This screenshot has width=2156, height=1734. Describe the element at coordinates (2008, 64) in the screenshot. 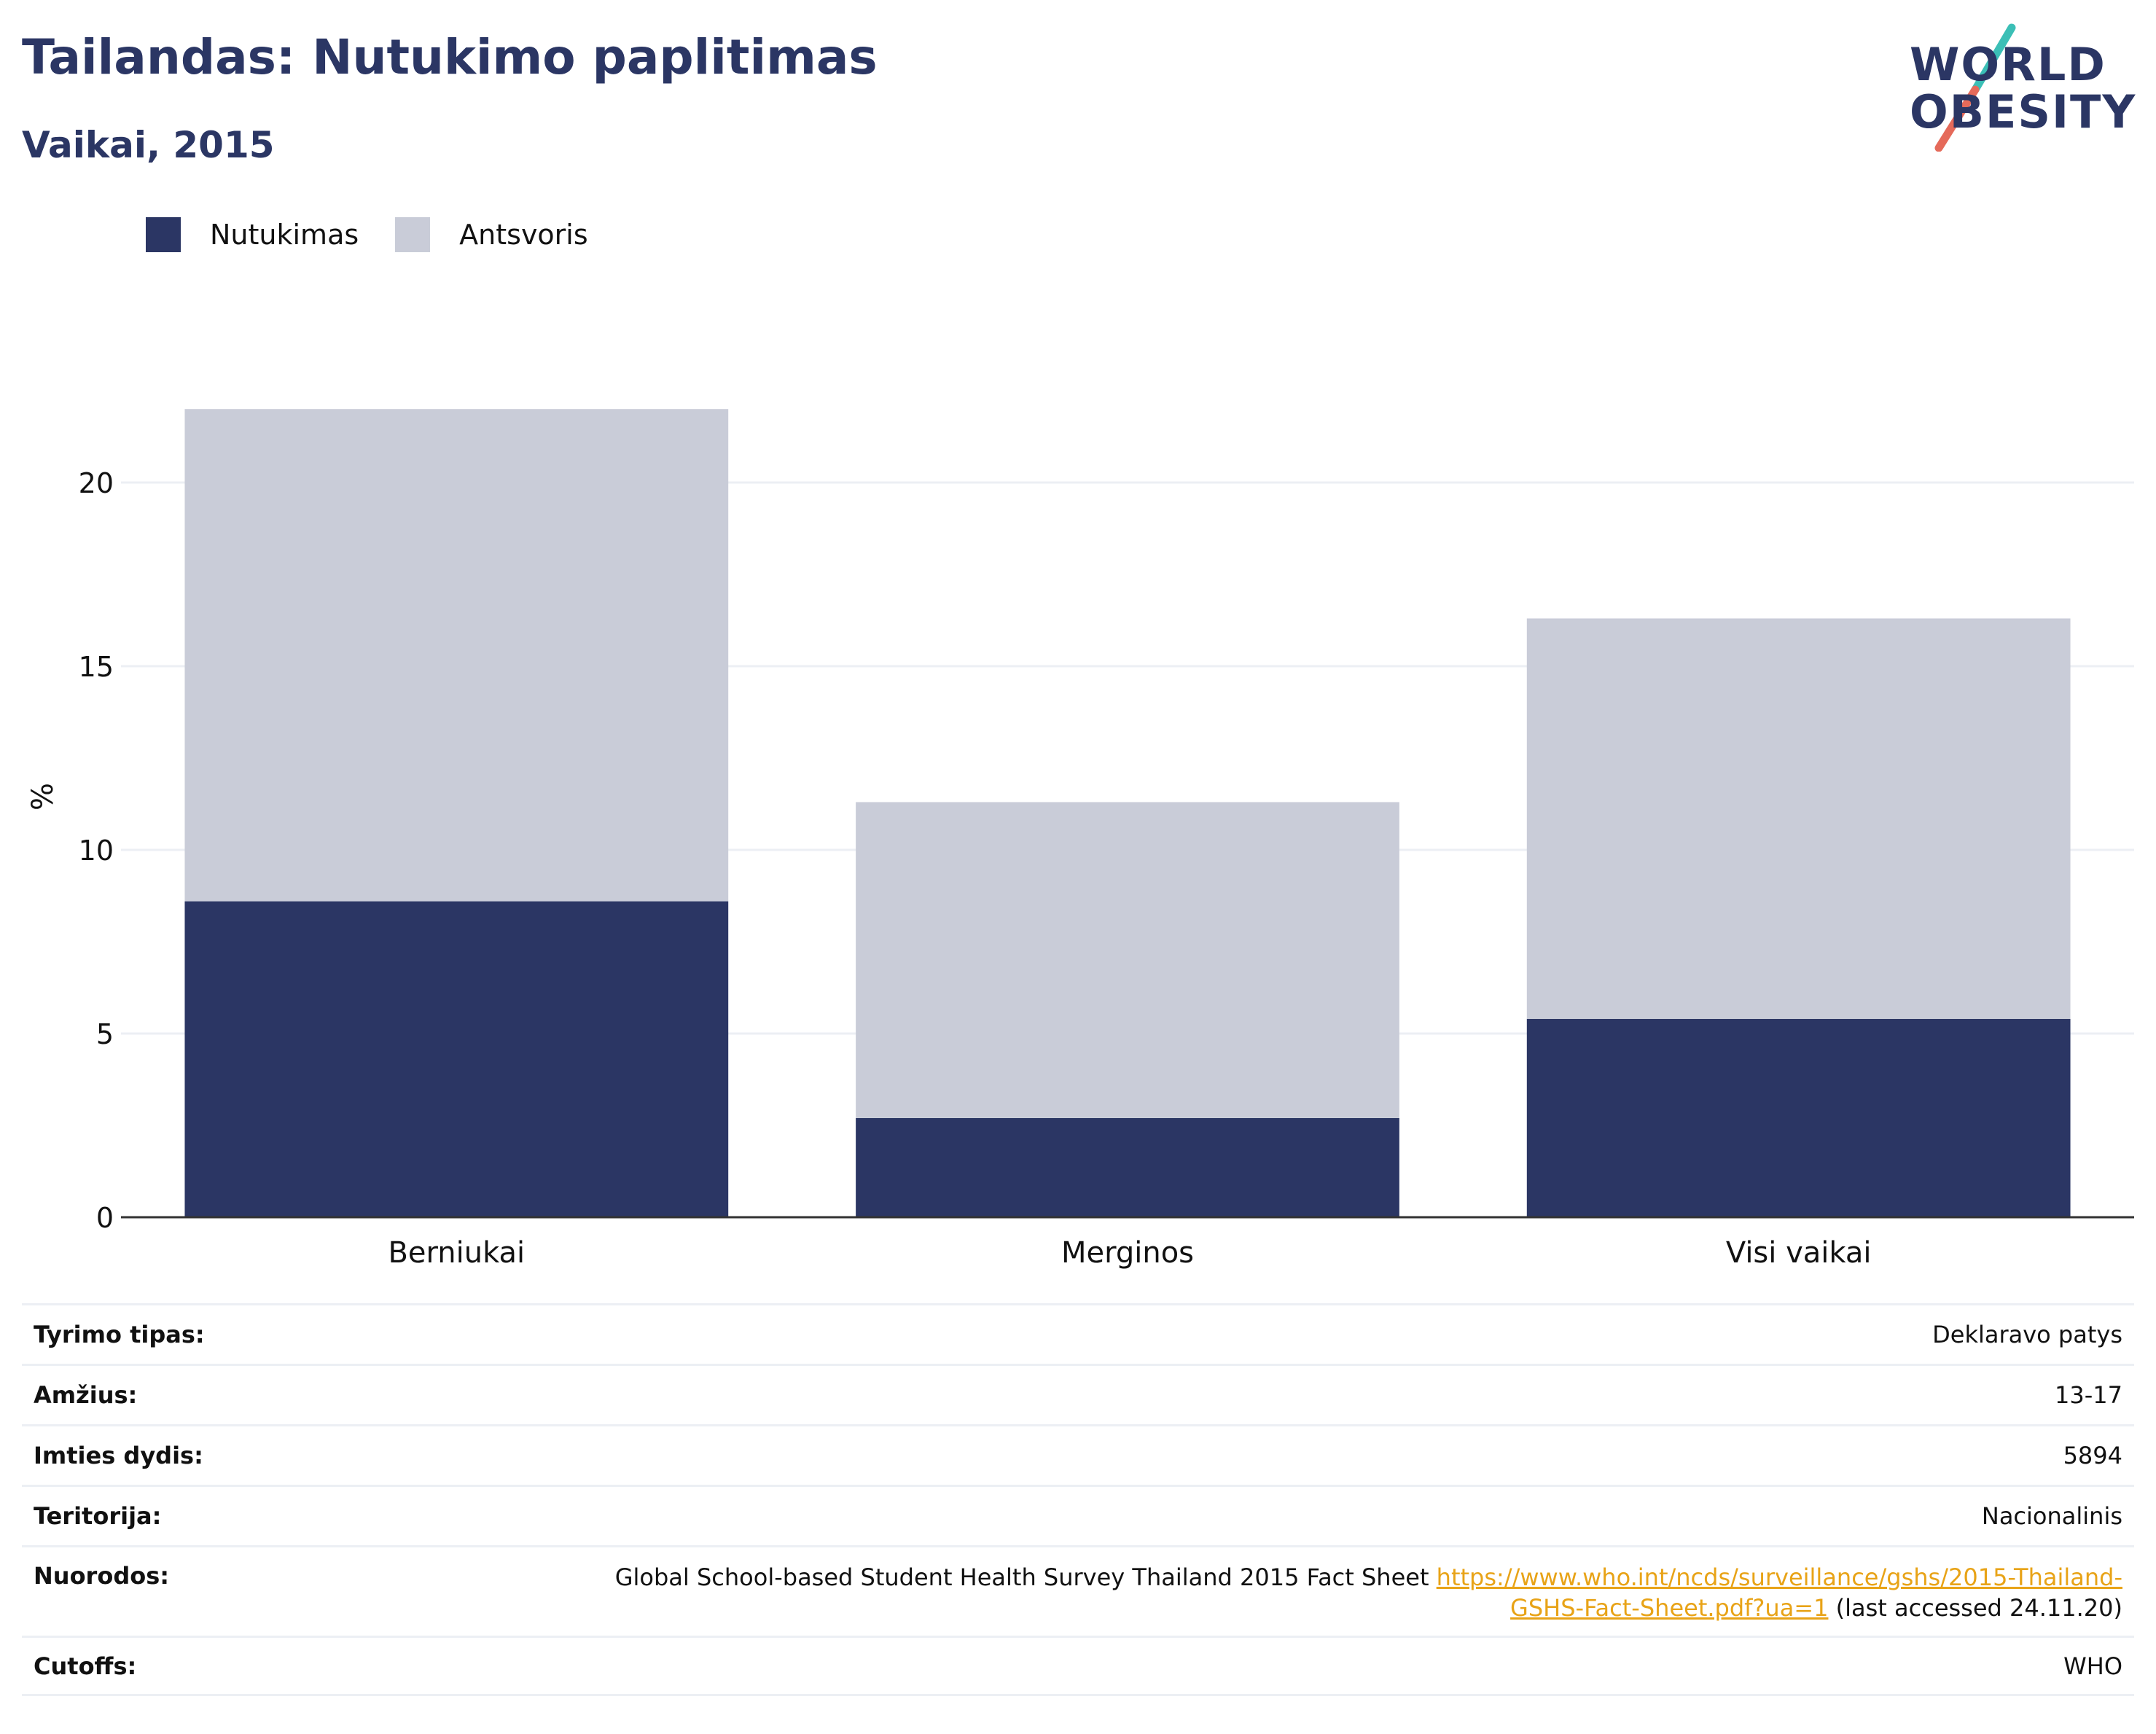

I see `logo-word-world: WORLD` at that location.